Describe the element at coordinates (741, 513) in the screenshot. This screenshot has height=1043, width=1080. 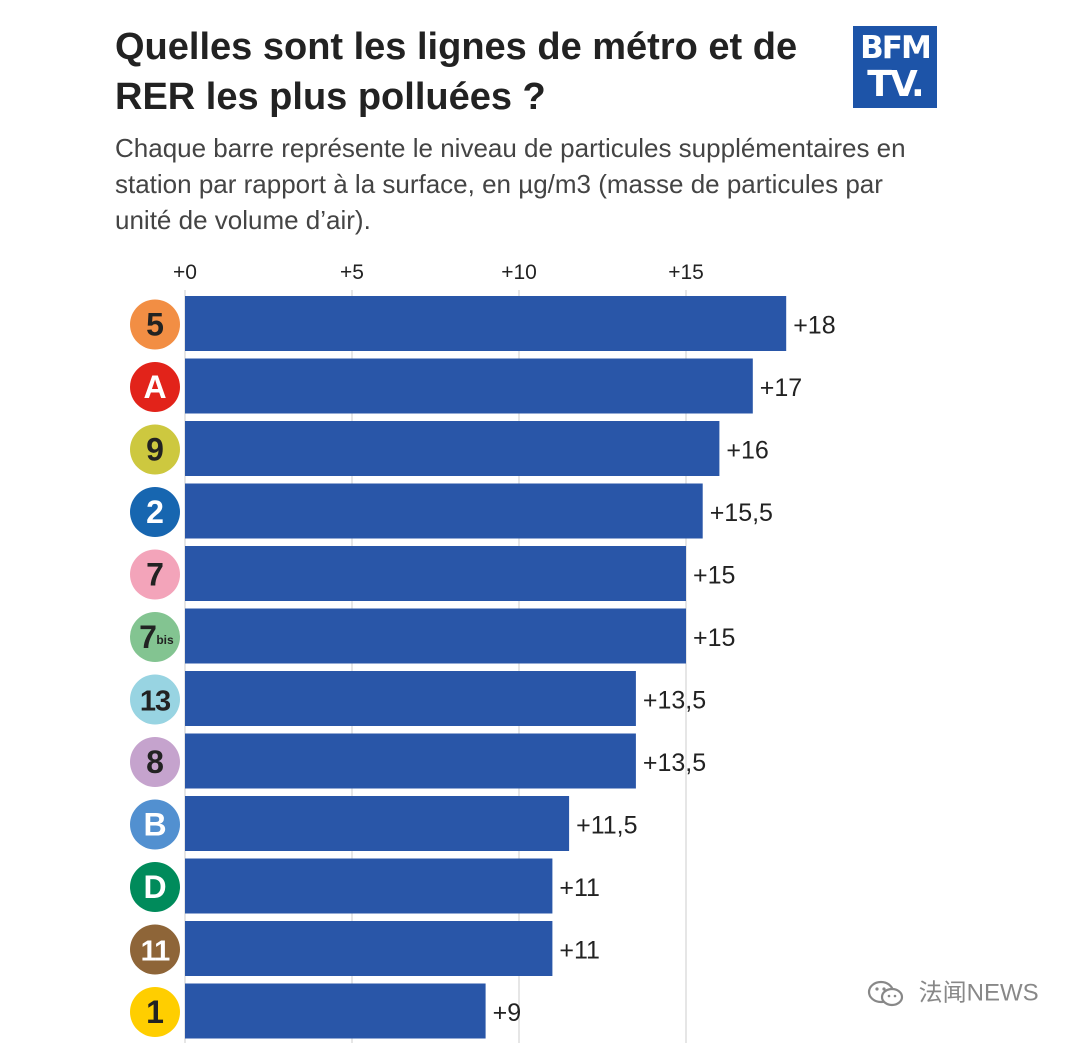
I see `value-label-3: +15,5` at that location.